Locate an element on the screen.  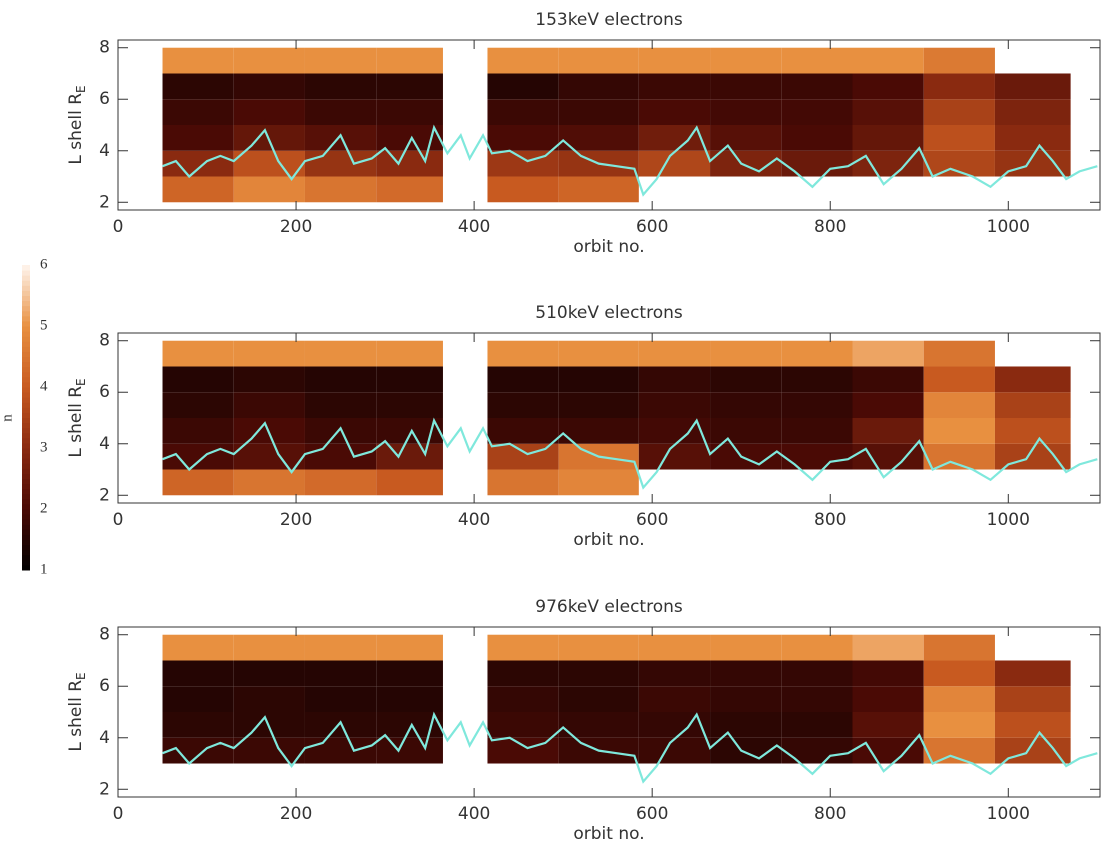
colorbar-tick-label: 1 is located at coordinates (44, 569).